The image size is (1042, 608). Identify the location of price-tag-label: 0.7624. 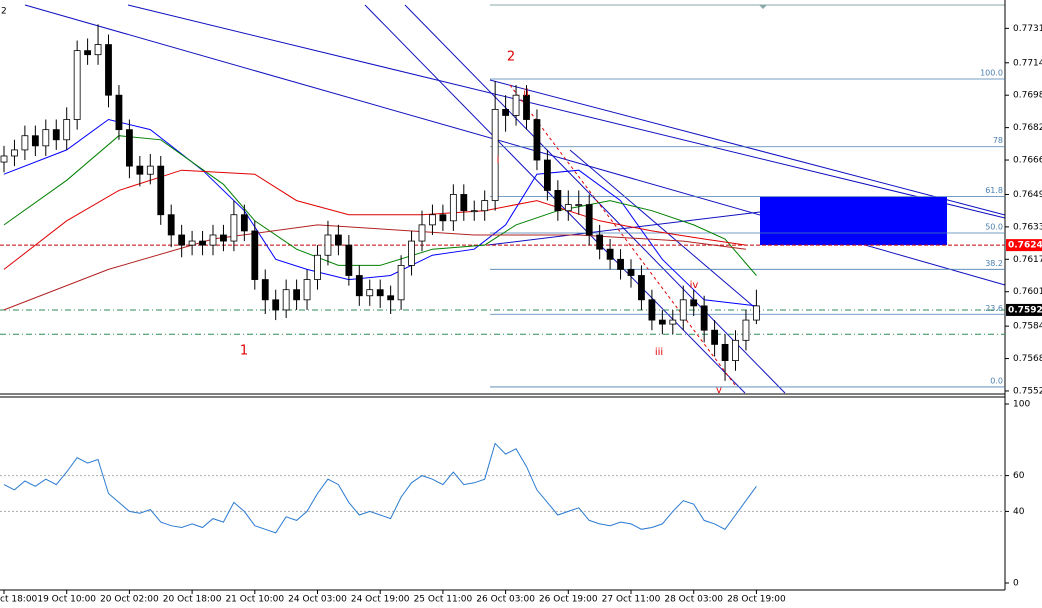
(1025, 246).